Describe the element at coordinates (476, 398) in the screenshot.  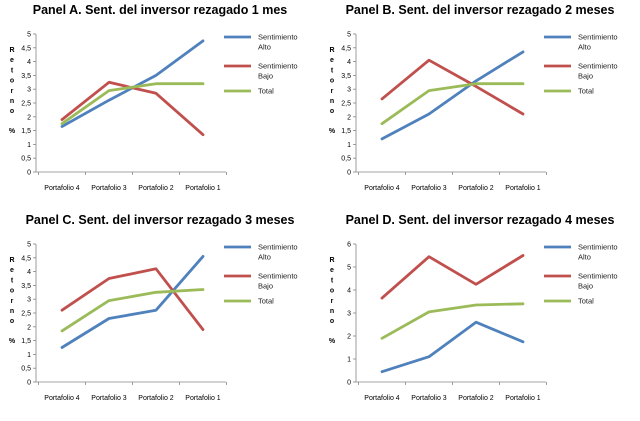
I see `panel-d-x-tick-label: Portafolio 2` at that location.